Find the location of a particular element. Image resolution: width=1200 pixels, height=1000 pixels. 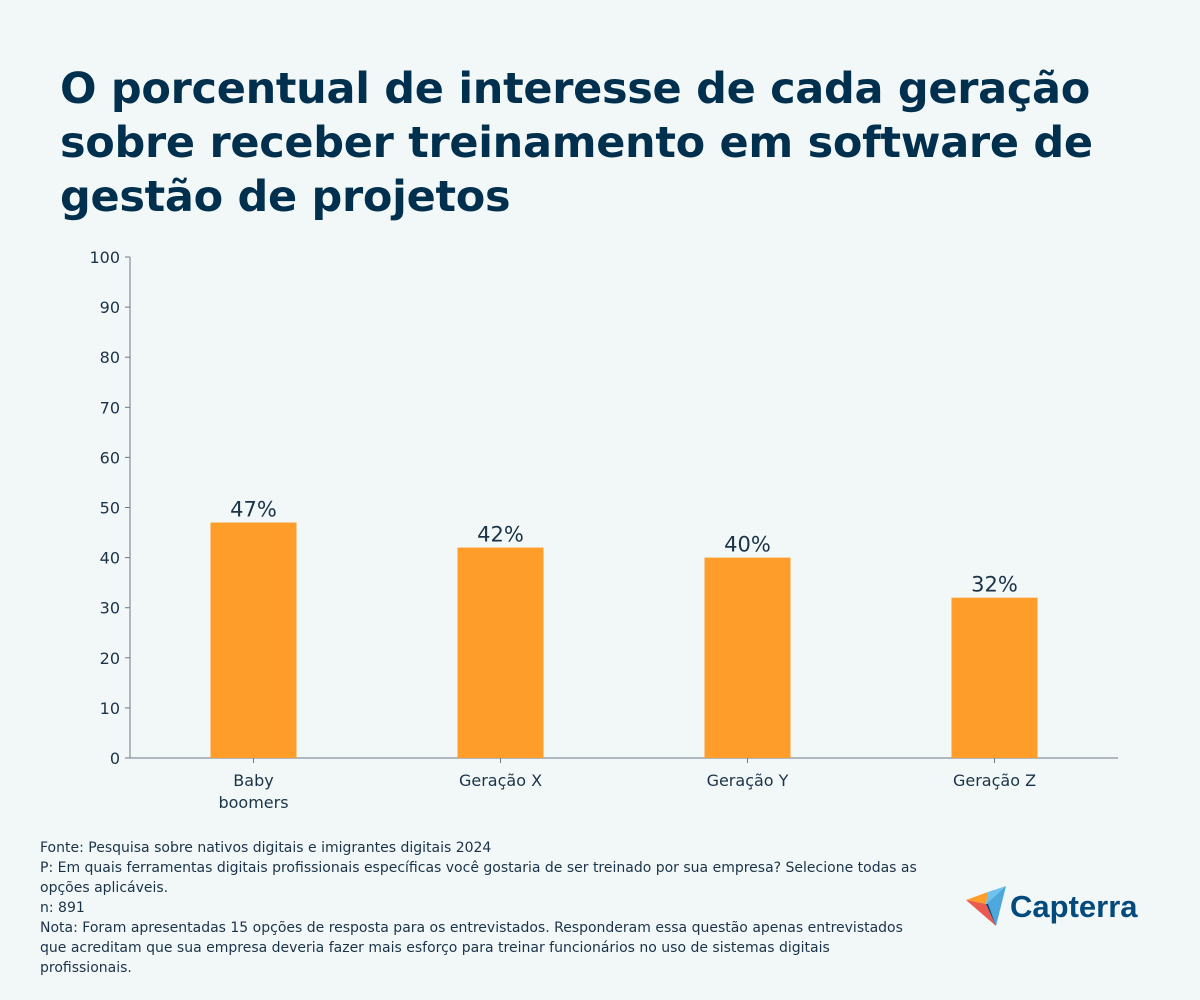

x-category-label: boomers is located at coordinates (253, 802).